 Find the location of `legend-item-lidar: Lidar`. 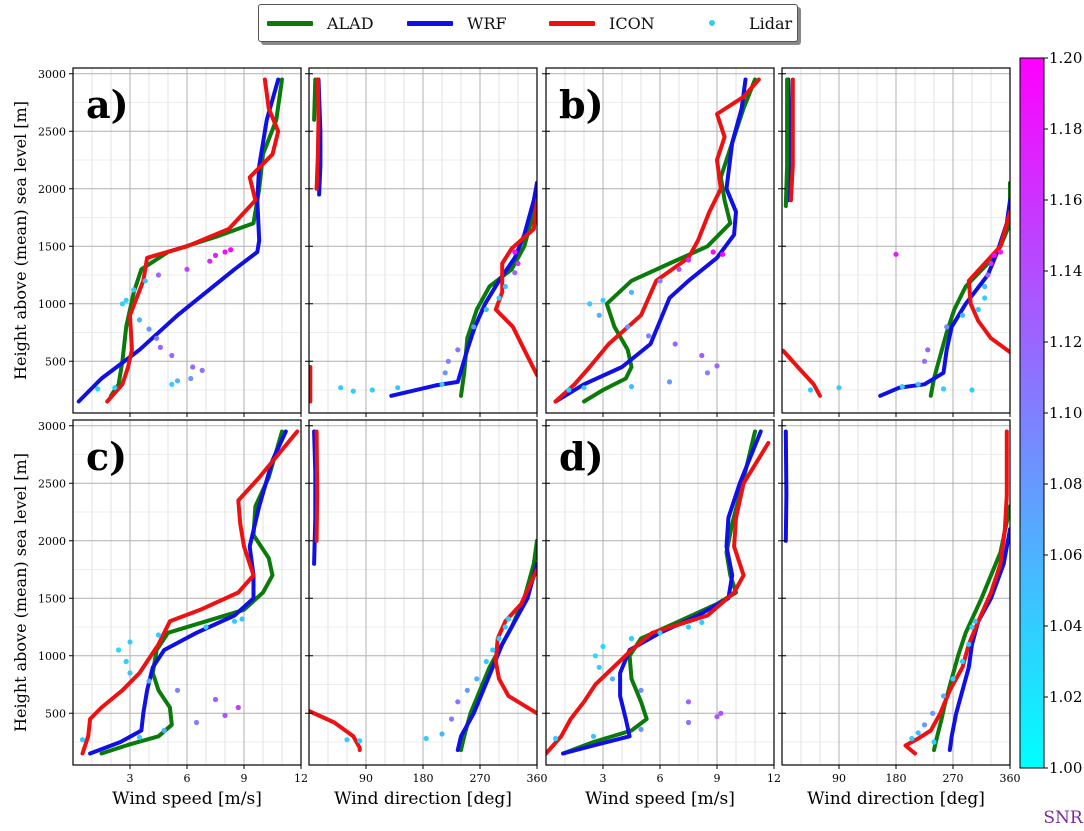

legend-item-lidar: Lidar is located at coordinates (740, 23).